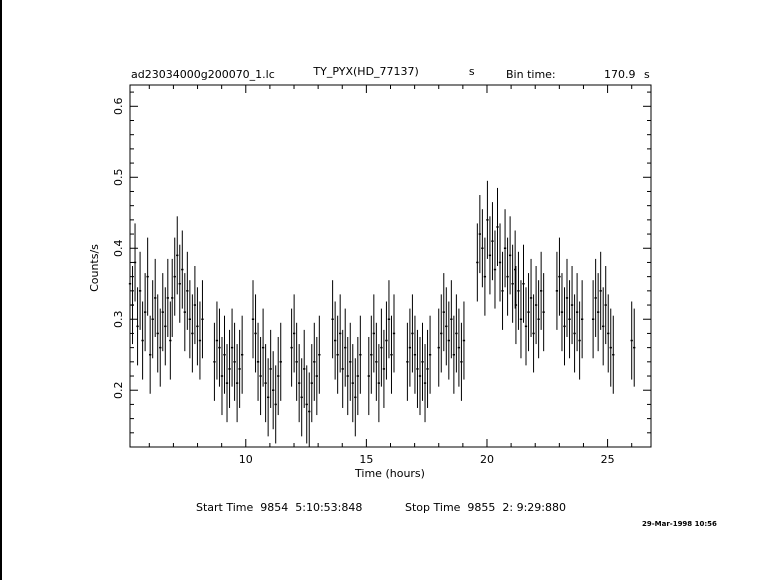 The height and width of the screenshot is (580, 781). Describe the element at coordinates (118, 319) in the screenshot. I see `y-tick-label: 0.3` at that location.